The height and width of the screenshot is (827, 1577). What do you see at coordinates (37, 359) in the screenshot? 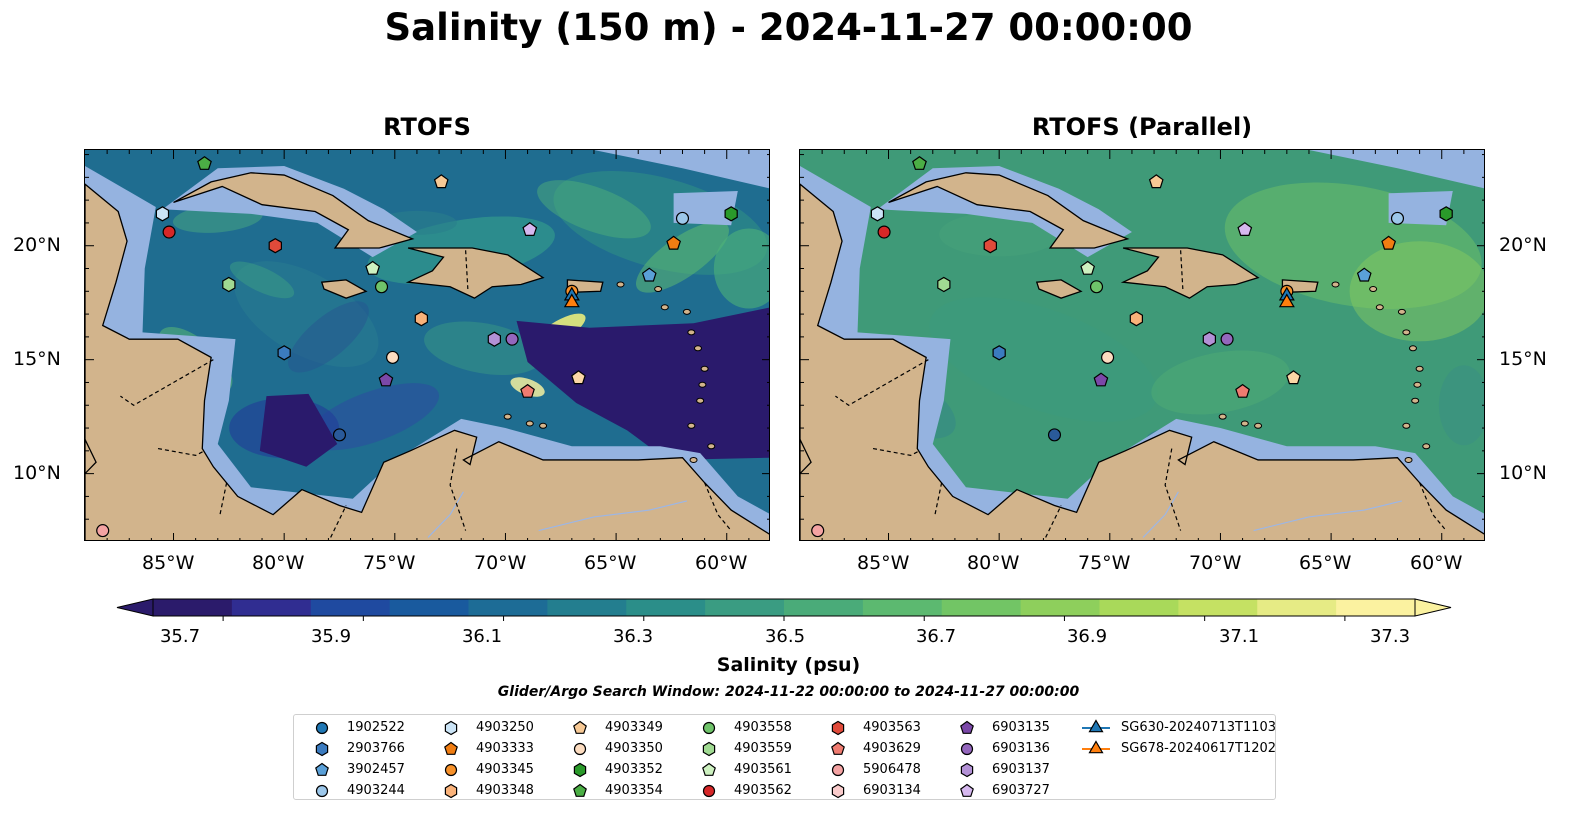
I see `lat-label-15n-left: 15°N` at bounding box center [37, 359].